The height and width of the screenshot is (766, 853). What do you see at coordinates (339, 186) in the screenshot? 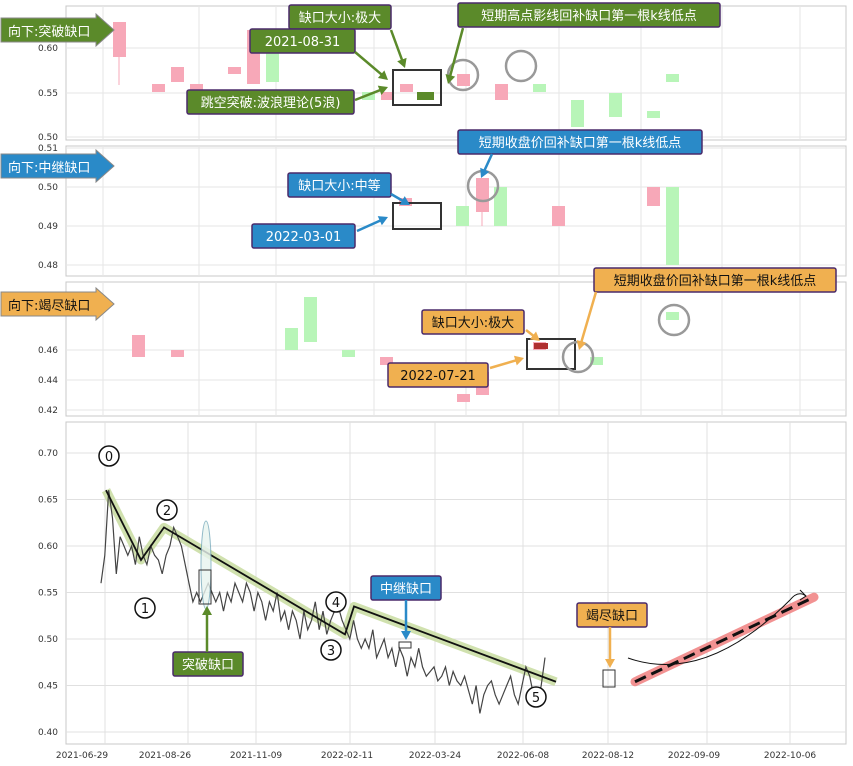
I see `anno-1-1-text: 缺口大小:中等` at bounding box center [339, 186].